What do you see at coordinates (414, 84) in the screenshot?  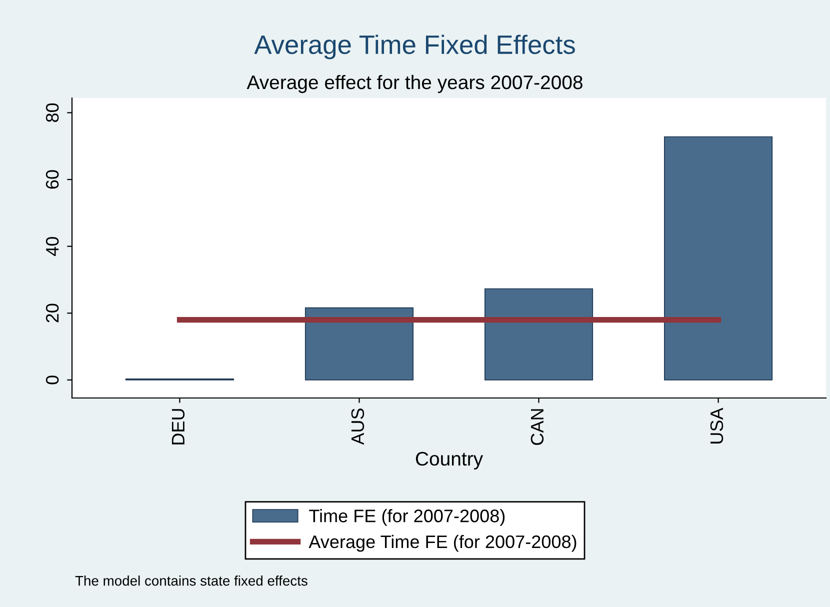 I see `chart-subtitle: Average effect for the years 2007-2008` at bounding box center [414, 84].